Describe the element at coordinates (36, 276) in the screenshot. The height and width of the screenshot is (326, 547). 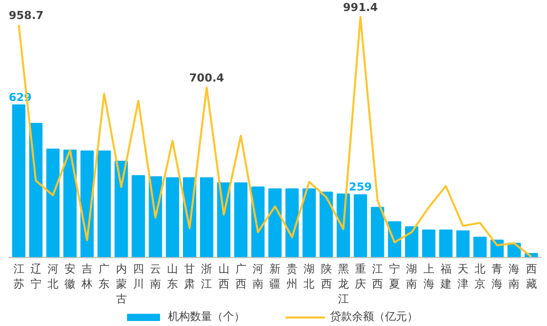
I see `x-tick-label: 辽宁` at that location.